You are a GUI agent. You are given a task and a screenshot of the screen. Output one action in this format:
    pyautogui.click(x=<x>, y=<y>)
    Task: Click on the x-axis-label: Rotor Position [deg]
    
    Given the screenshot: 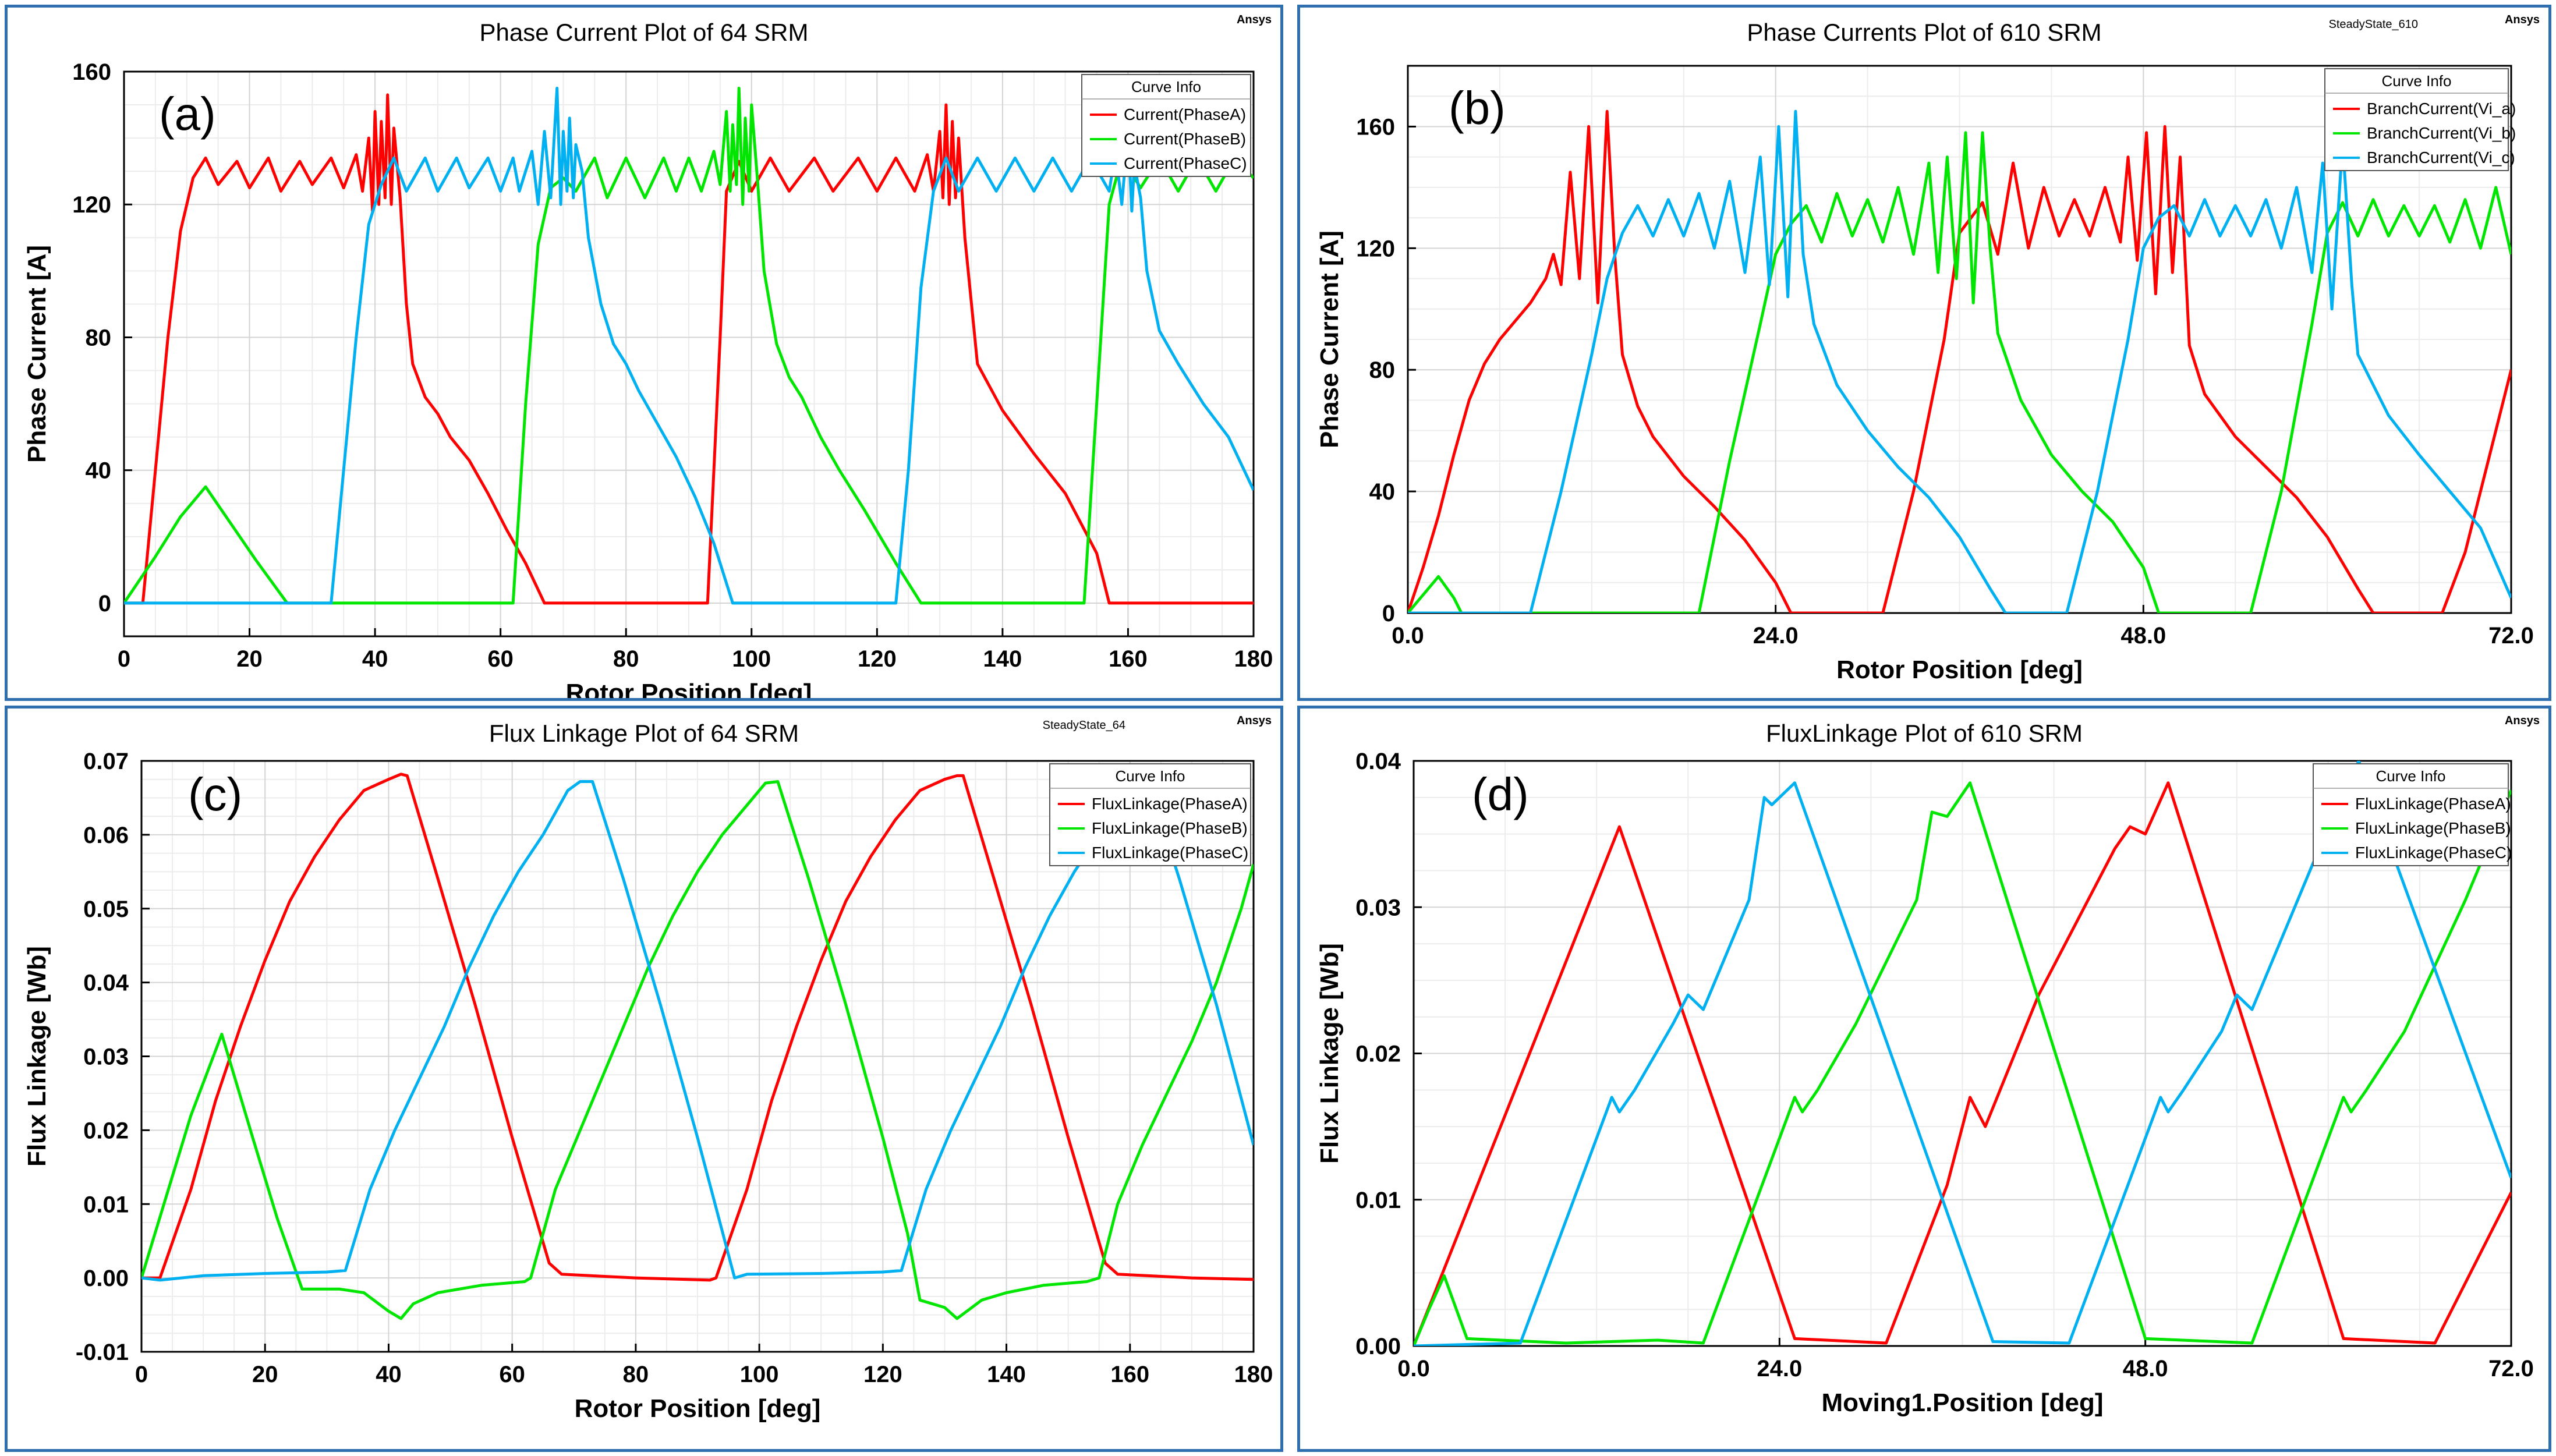 What is the action you would take?
    pyautogui.click(x=689, y=688)
    